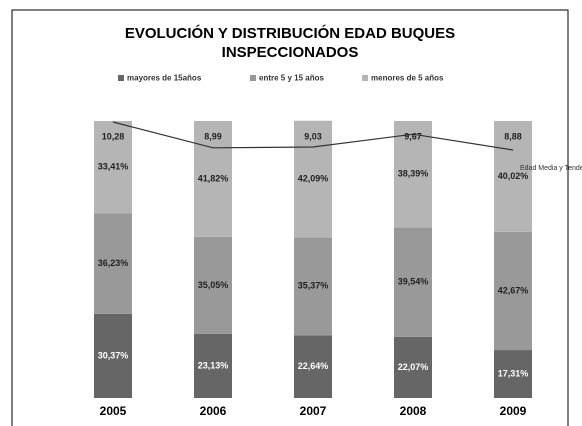 The image size is (582, 426). I want to click on chart-title: EVOLUCIÓN Y DISTRIBUCIÓN EDAD BUQUES, so click(290, 33).